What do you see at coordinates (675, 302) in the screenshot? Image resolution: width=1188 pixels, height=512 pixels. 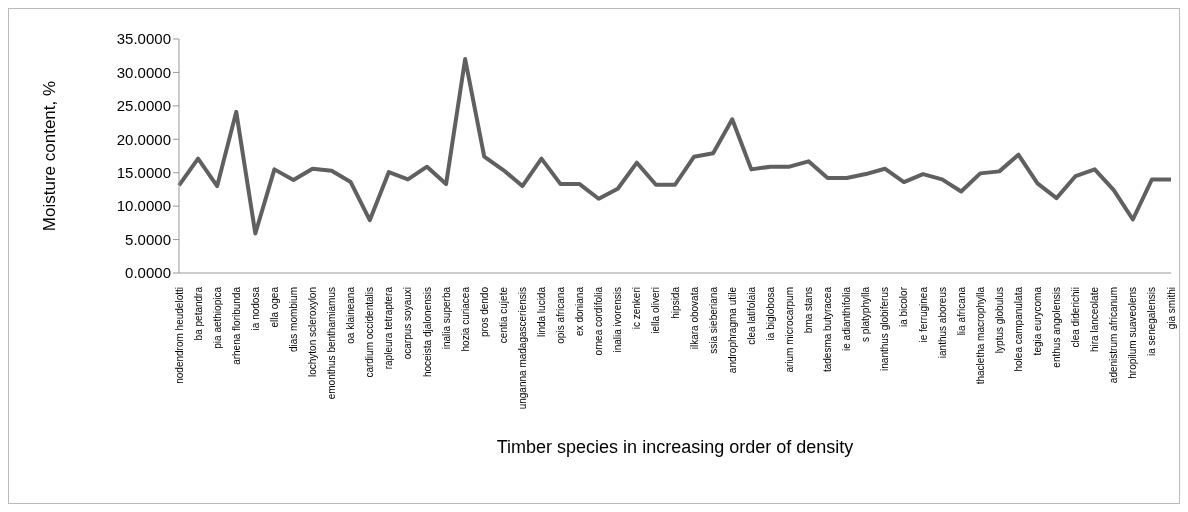 I see `x-tick-label: hipsida` at bounding box center [675, 302].